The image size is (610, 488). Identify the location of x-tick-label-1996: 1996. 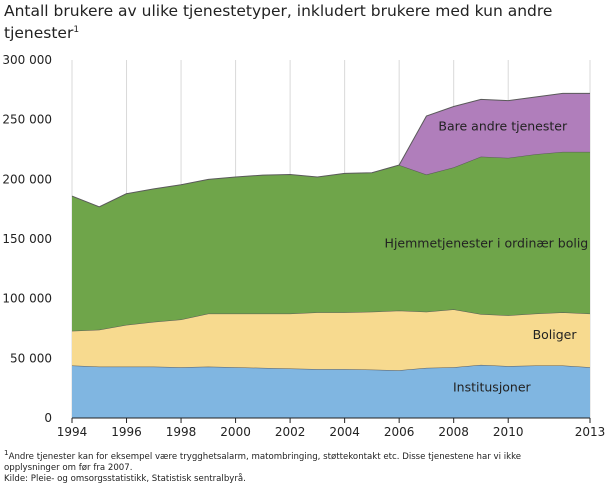
(126, 432).